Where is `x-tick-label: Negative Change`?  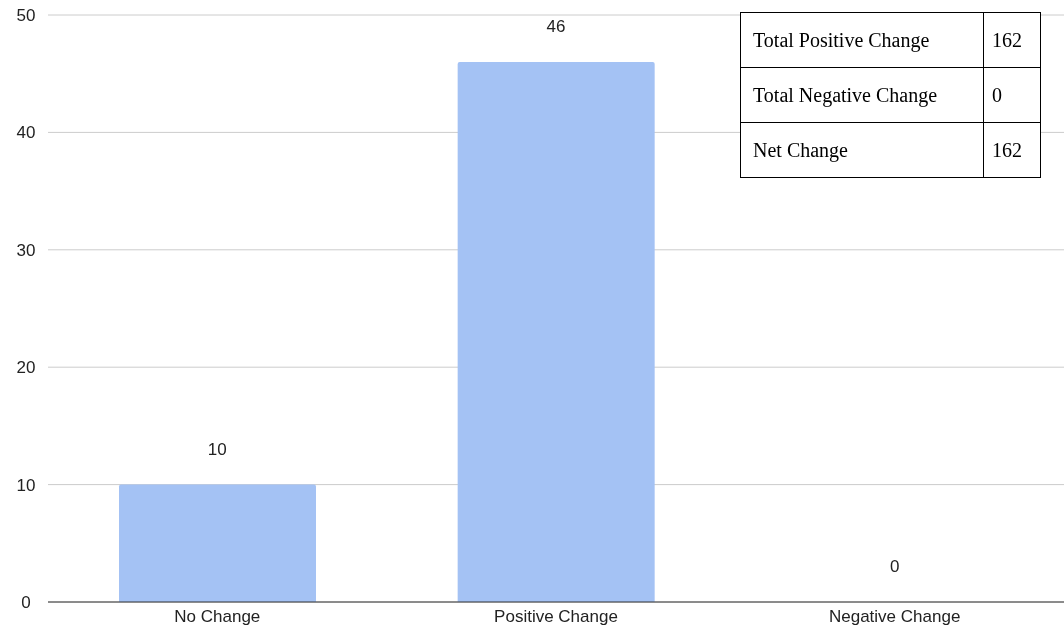
x-tick-label: Negative Change is located at coordinates (894, 617).